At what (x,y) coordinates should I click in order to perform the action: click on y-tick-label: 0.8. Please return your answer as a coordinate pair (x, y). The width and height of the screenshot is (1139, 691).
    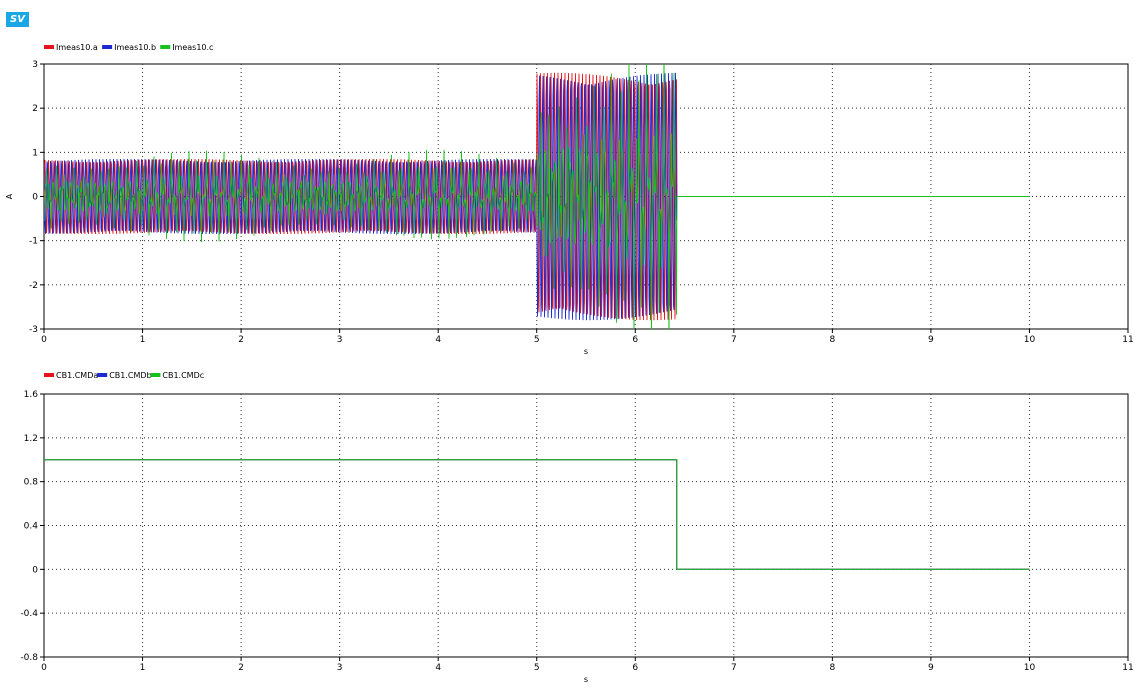
    Looking at the image, I should click on (31, 483).